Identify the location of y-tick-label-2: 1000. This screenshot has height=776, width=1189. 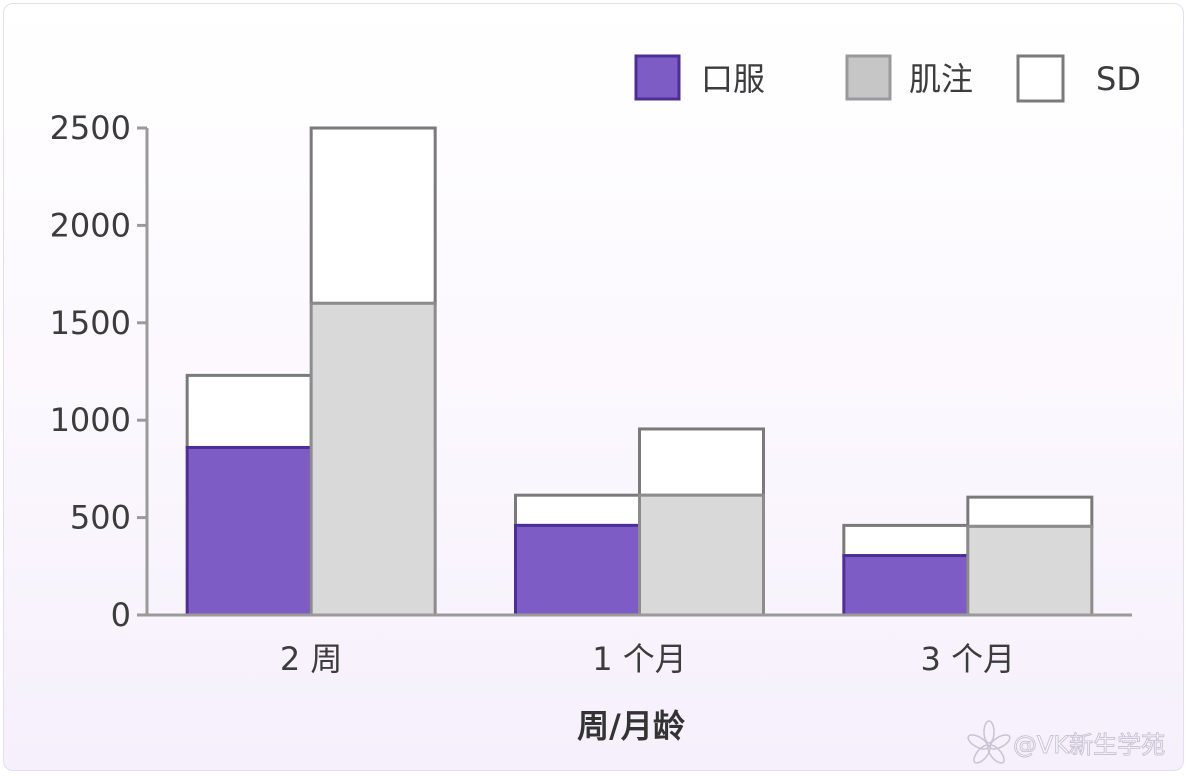
(90, 420).